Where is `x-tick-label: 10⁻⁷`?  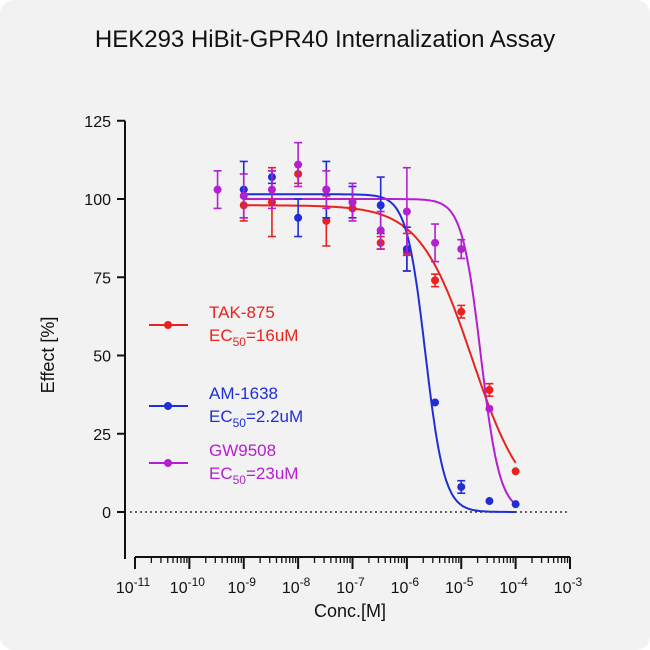 x-tick-label: 10⁻⁷ is located at coordinates (350, 586).